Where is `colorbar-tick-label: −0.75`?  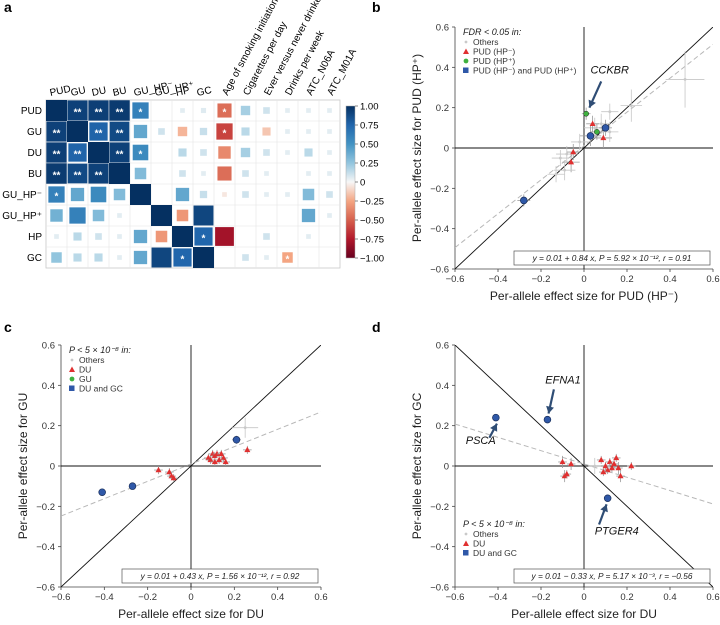 colorbar-tick-label: −0.75 is located at coordinates (372, 240).